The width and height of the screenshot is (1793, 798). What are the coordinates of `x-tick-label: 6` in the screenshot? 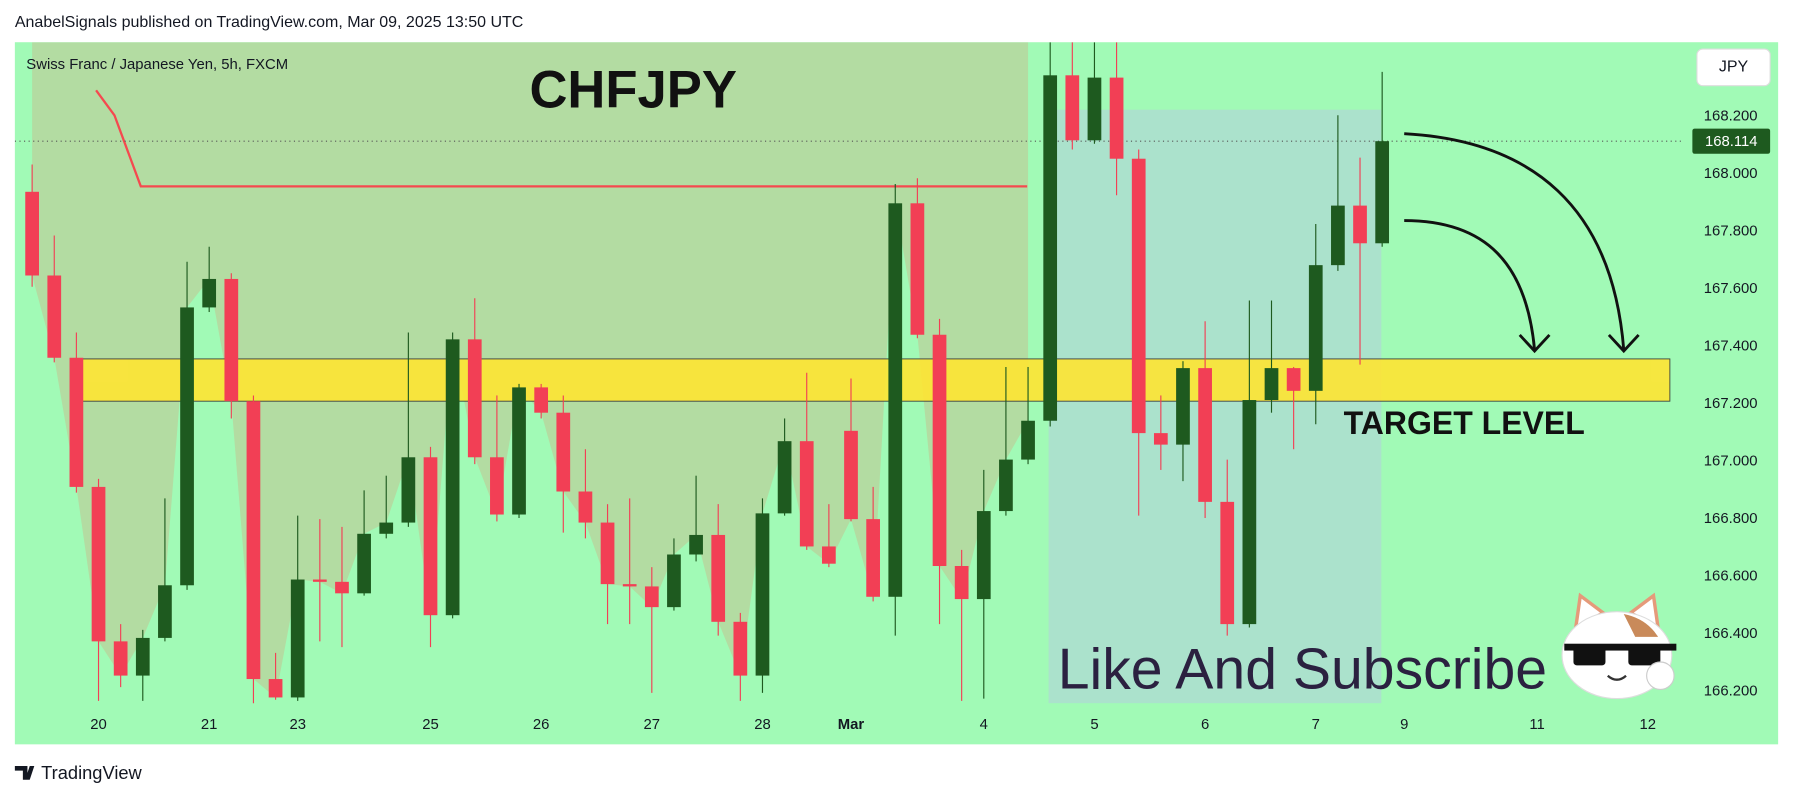 It's located at (1205, 725).